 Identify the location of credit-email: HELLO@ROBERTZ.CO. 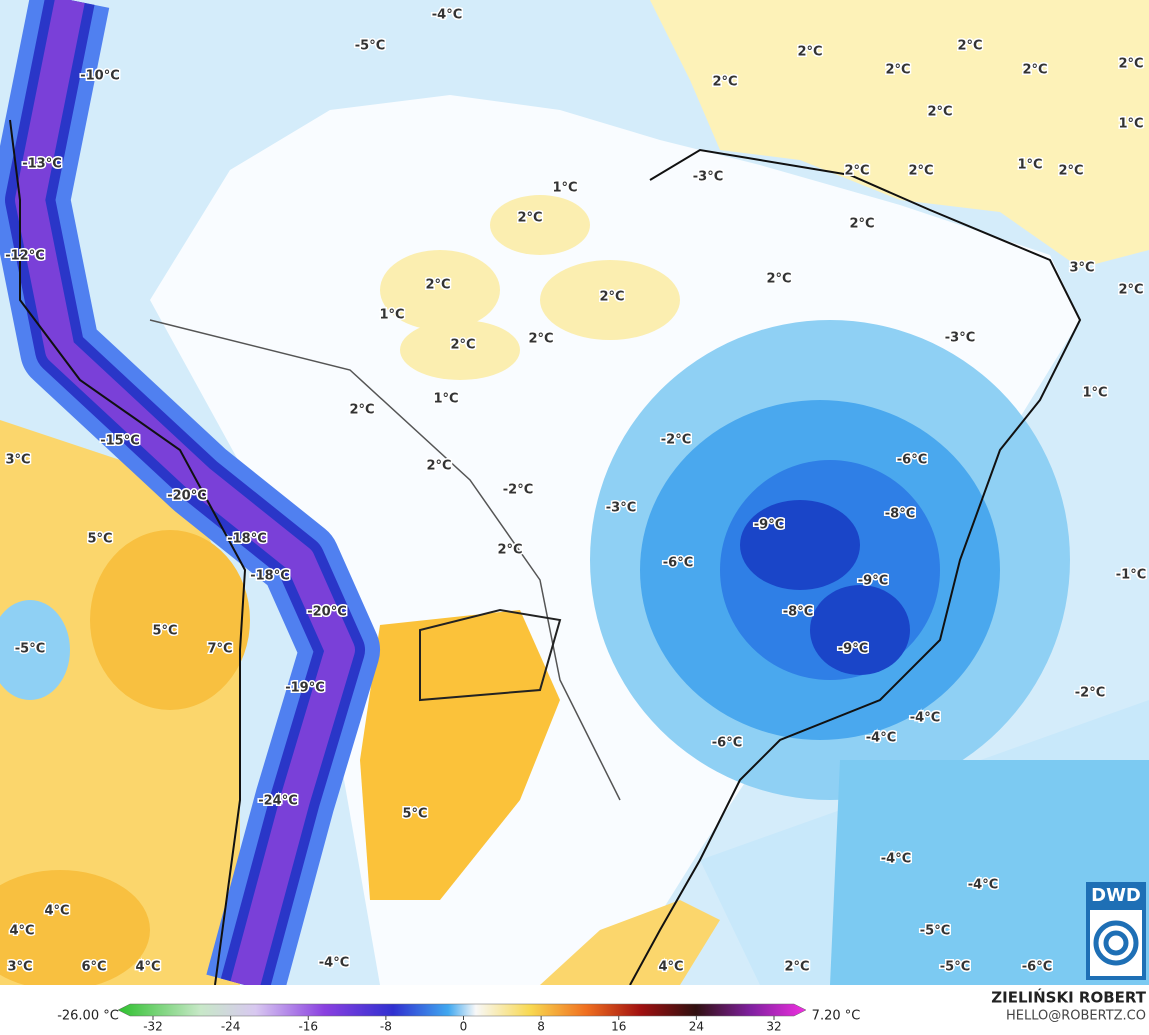
(1076, 1016).